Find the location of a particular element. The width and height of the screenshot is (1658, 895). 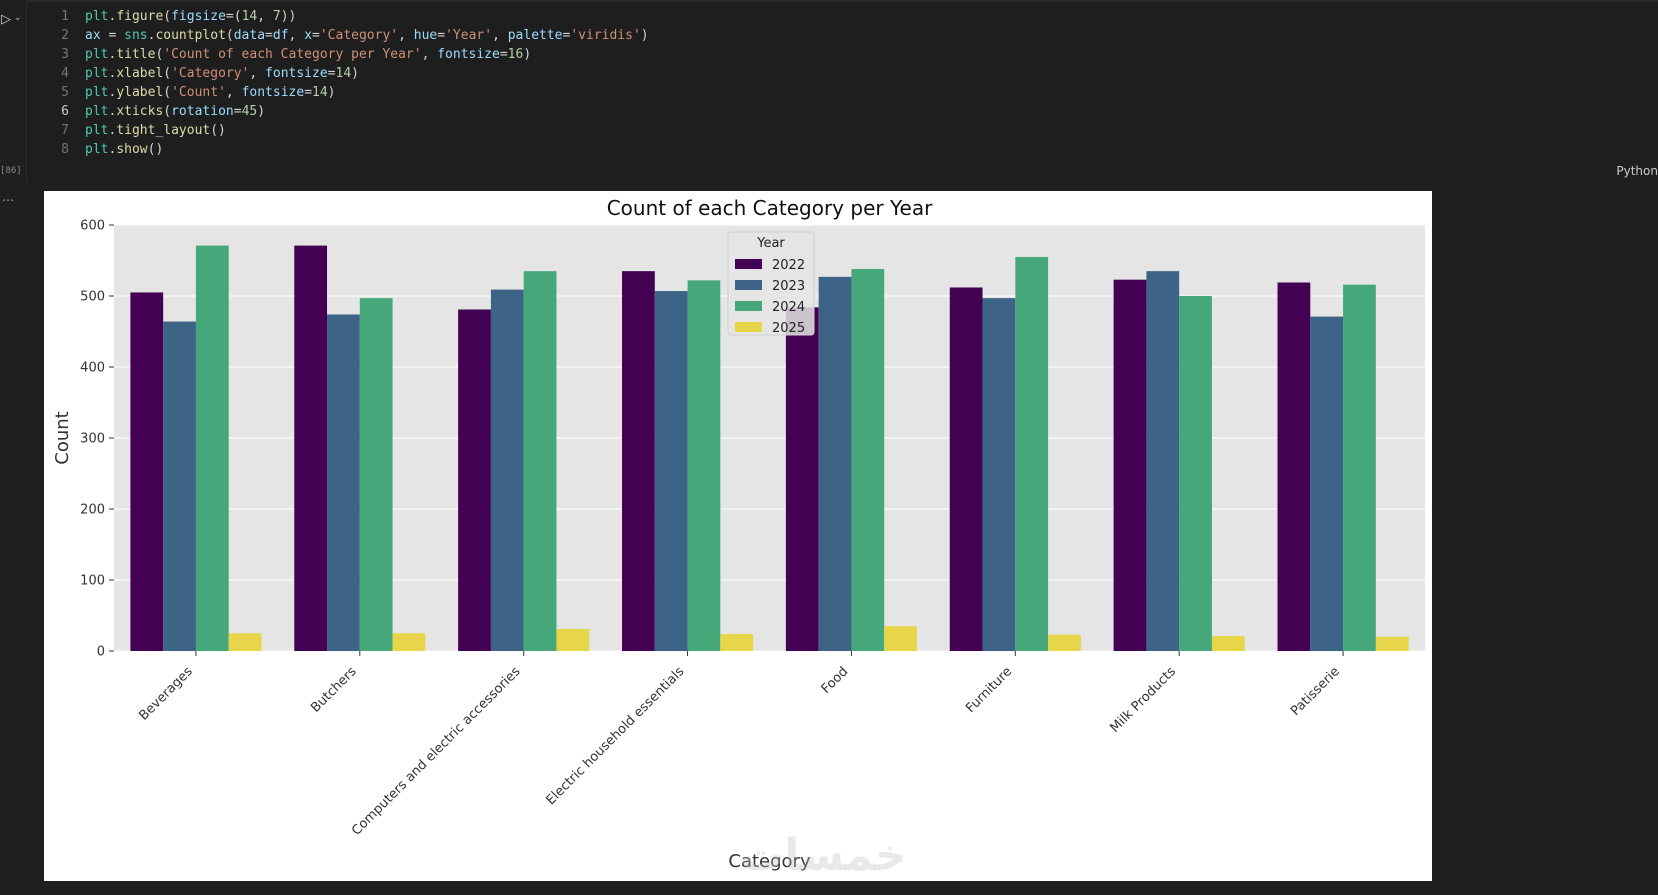

x-tick-label: Food is located at coordinates (835, 680).